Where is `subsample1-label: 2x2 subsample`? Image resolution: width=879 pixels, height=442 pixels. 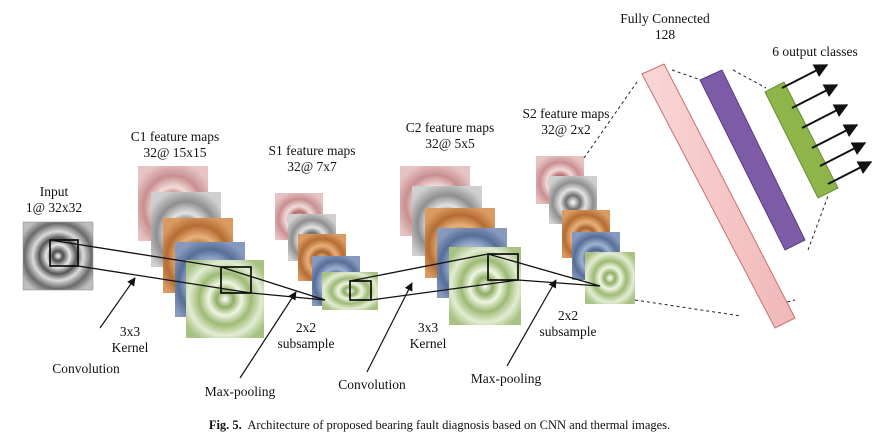 subsample1-label: 2x2 subsample is located at coordinates (306, 335).